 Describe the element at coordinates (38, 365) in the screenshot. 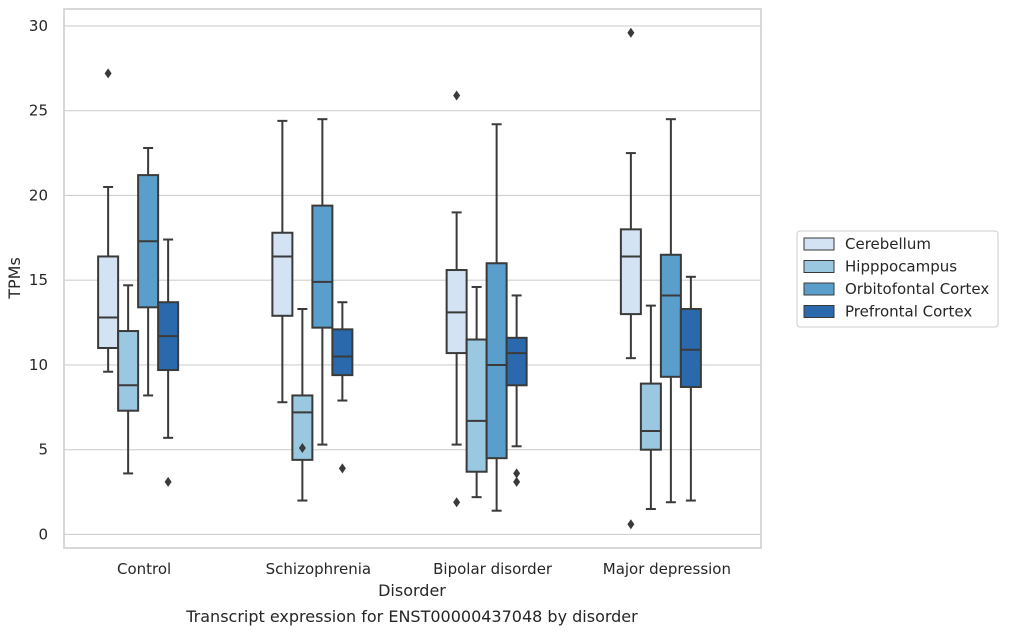

I see `y-tick-label: 10` at that location.